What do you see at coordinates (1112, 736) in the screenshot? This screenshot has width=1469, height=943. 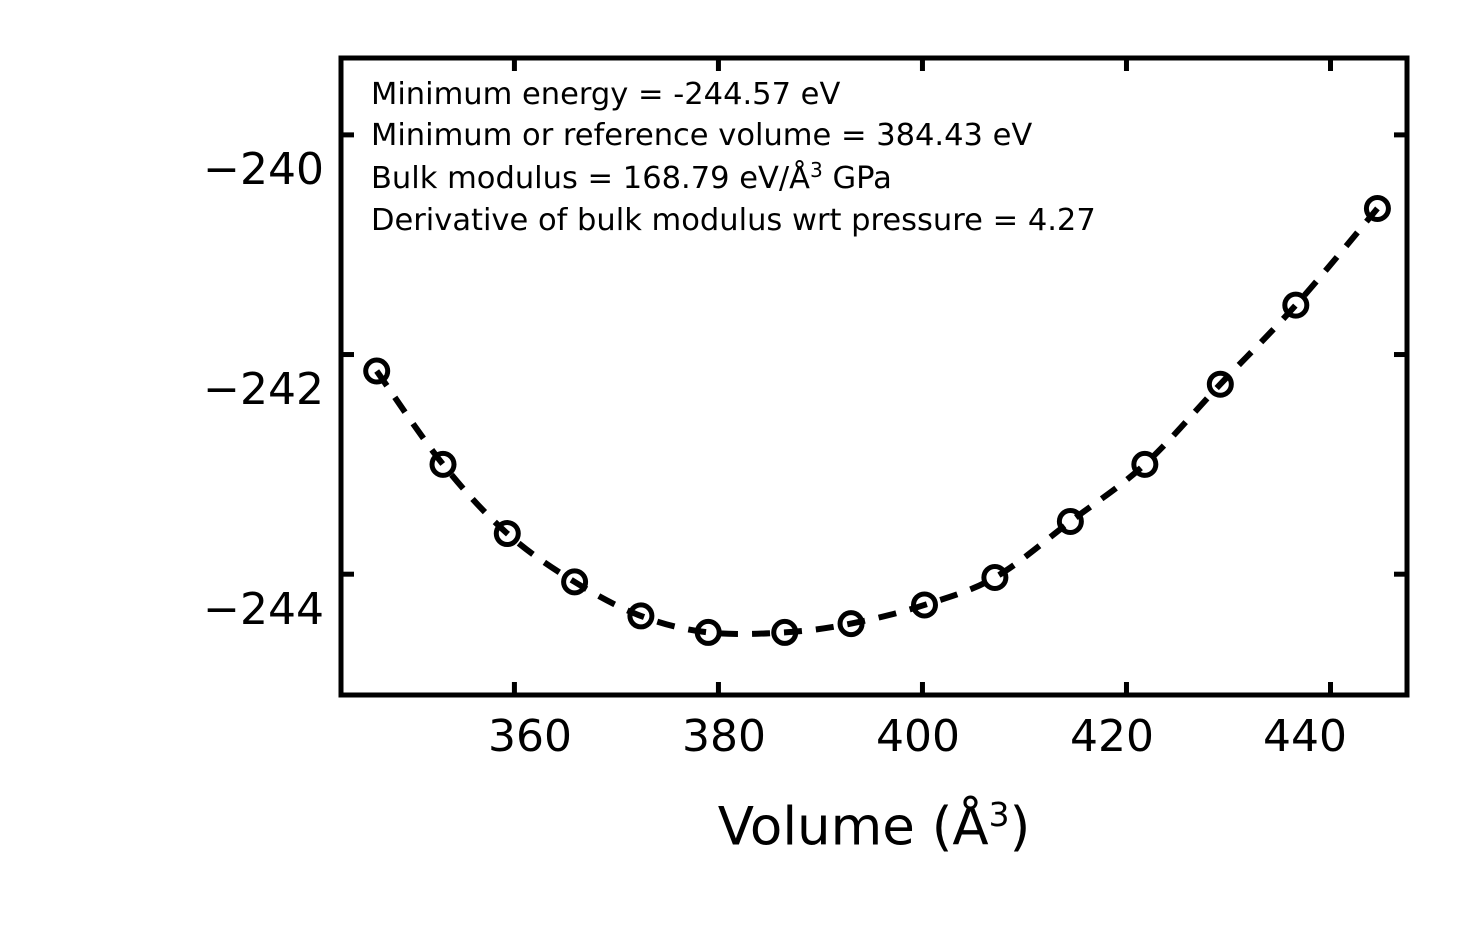 I see `x-tick-label-3: 420` at bounding box center [1112, 736].